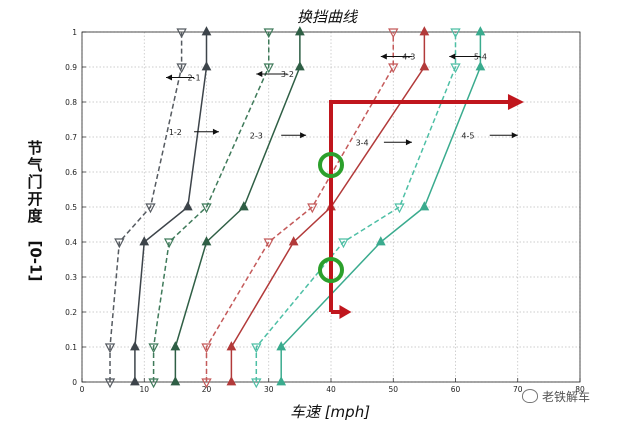 This screenshot has width=640, height=430. What do you see at coordinates (207, 389) in the screenshot?
I see `x-tick-label: 20` at bounding box center [207, 389].